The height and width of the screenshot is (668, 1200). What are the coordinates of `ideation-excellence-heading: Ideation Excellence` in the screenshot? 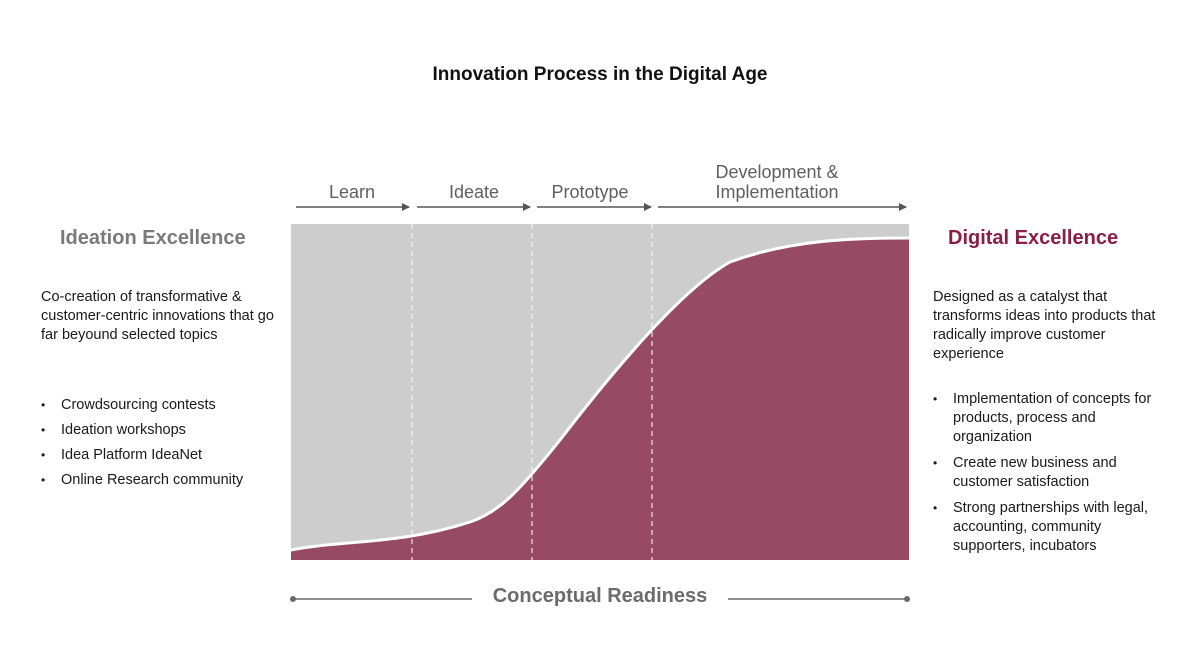 It's located at (153, 238).